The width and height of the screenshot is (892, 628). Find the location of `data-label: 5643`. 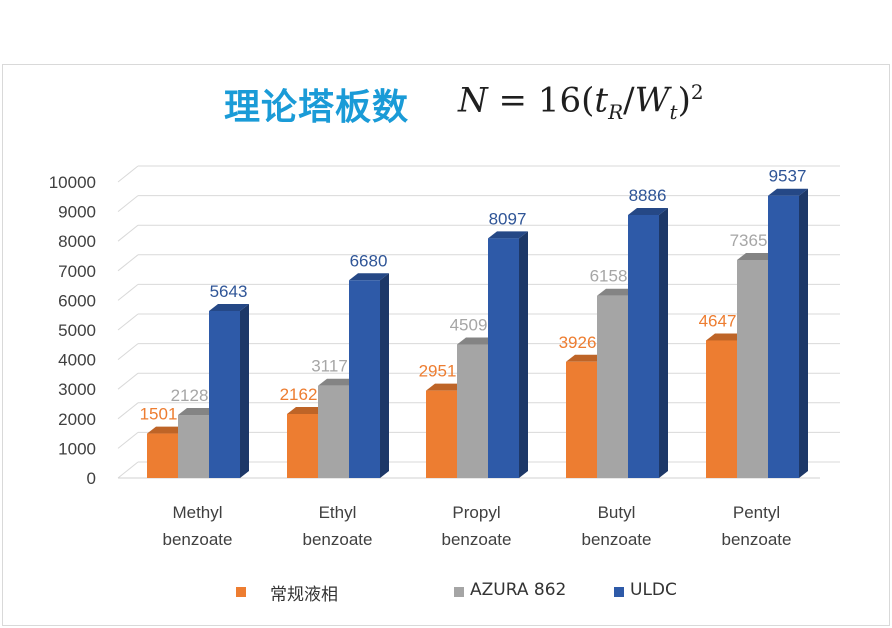

data-label: 5643 is located at coordinates (229, 291).